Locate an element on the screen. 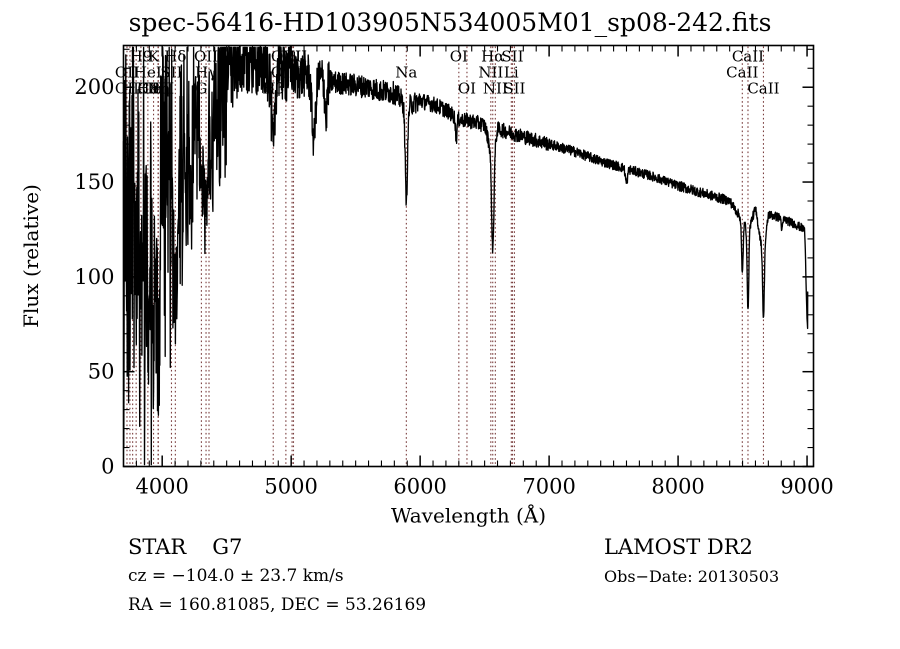 The image size is (900, 649). spectral-class: G7 is located at coordinates (227, 547).